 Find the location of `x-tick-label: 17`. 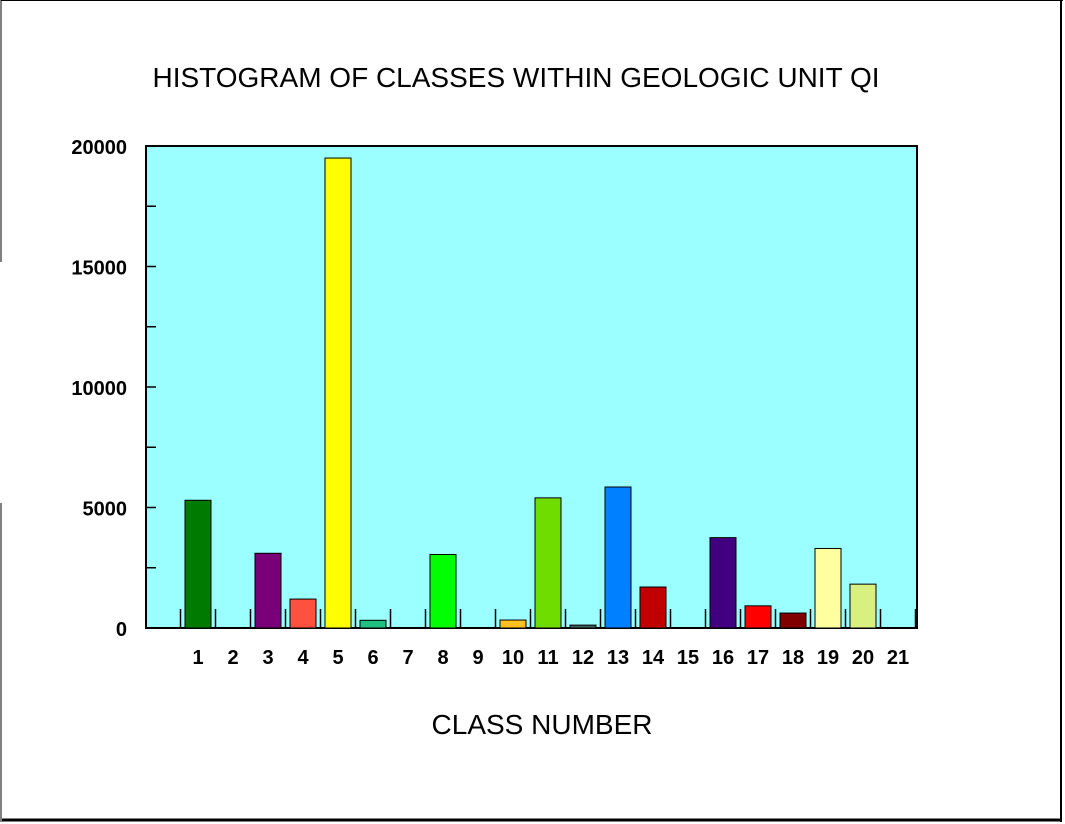

x-tick-label: 17 is located at coordinates (758, 658).